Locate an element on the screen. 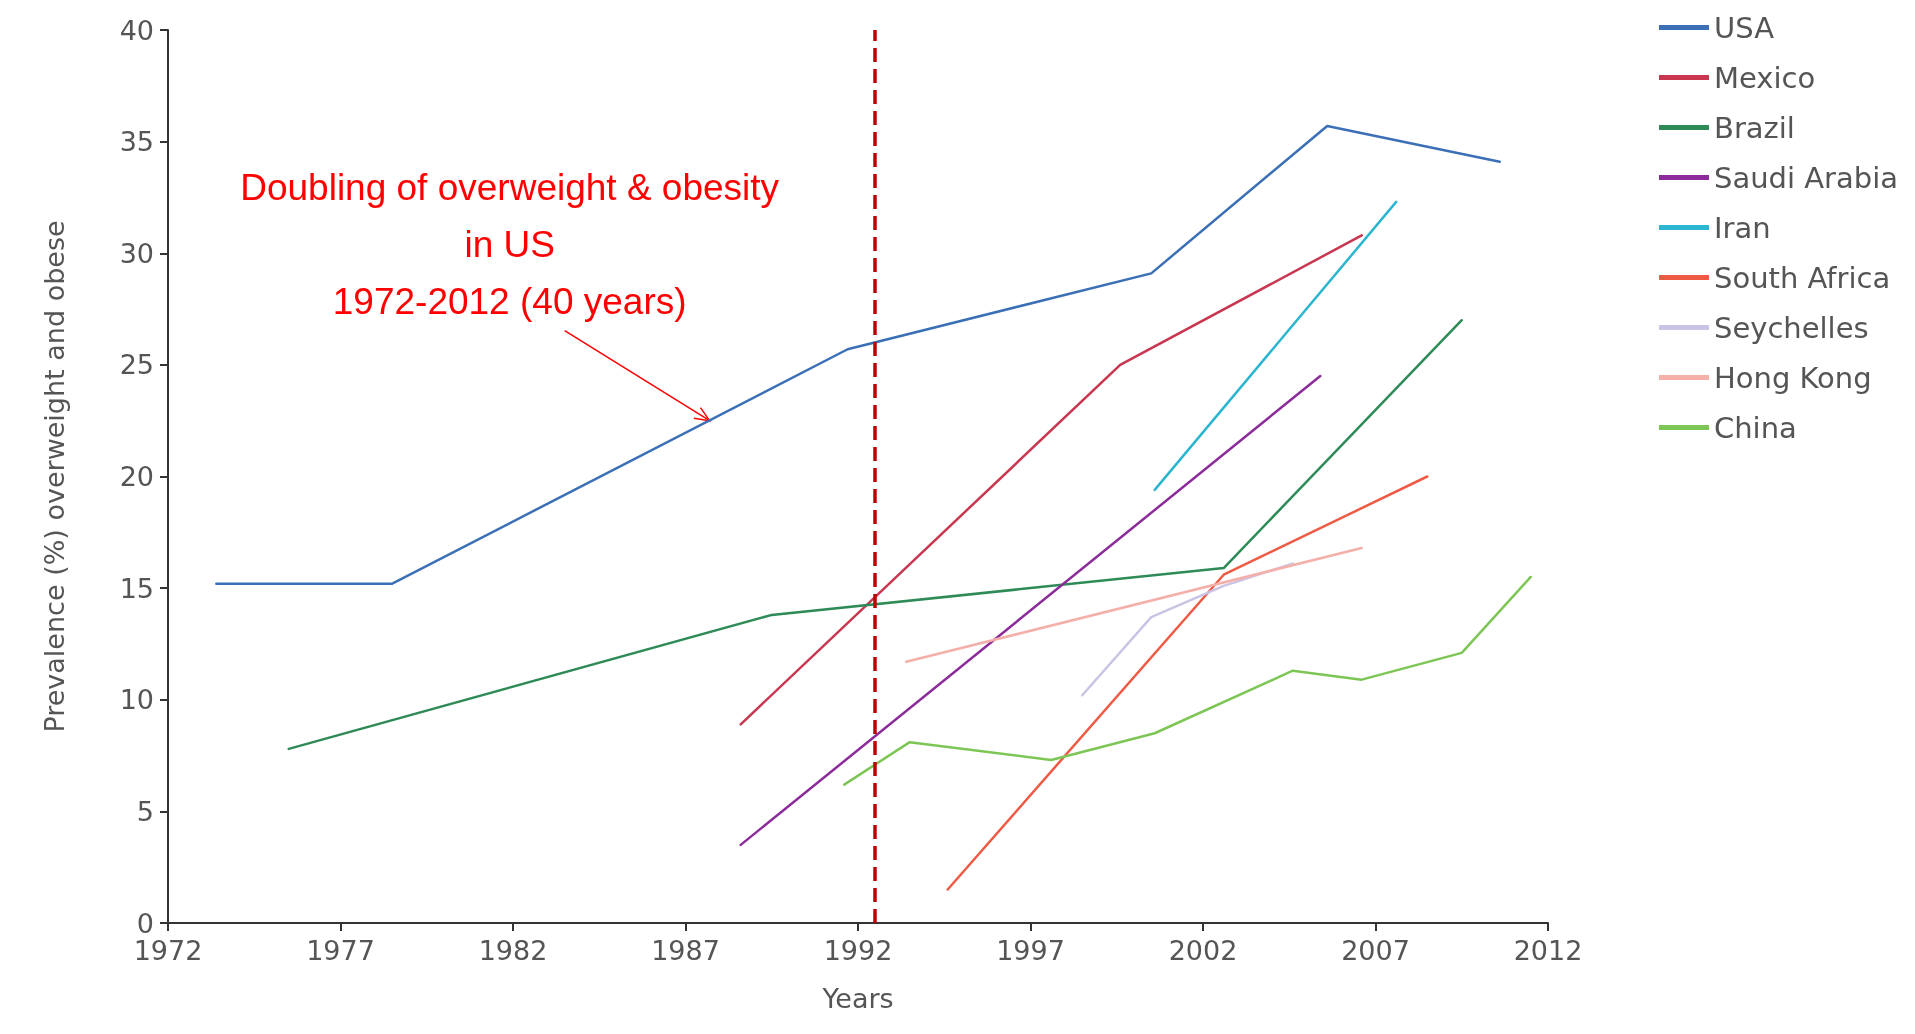 This screenshot has height=1034, width=1915. legend-label: South Africa is located at coordinates (1802, 277).